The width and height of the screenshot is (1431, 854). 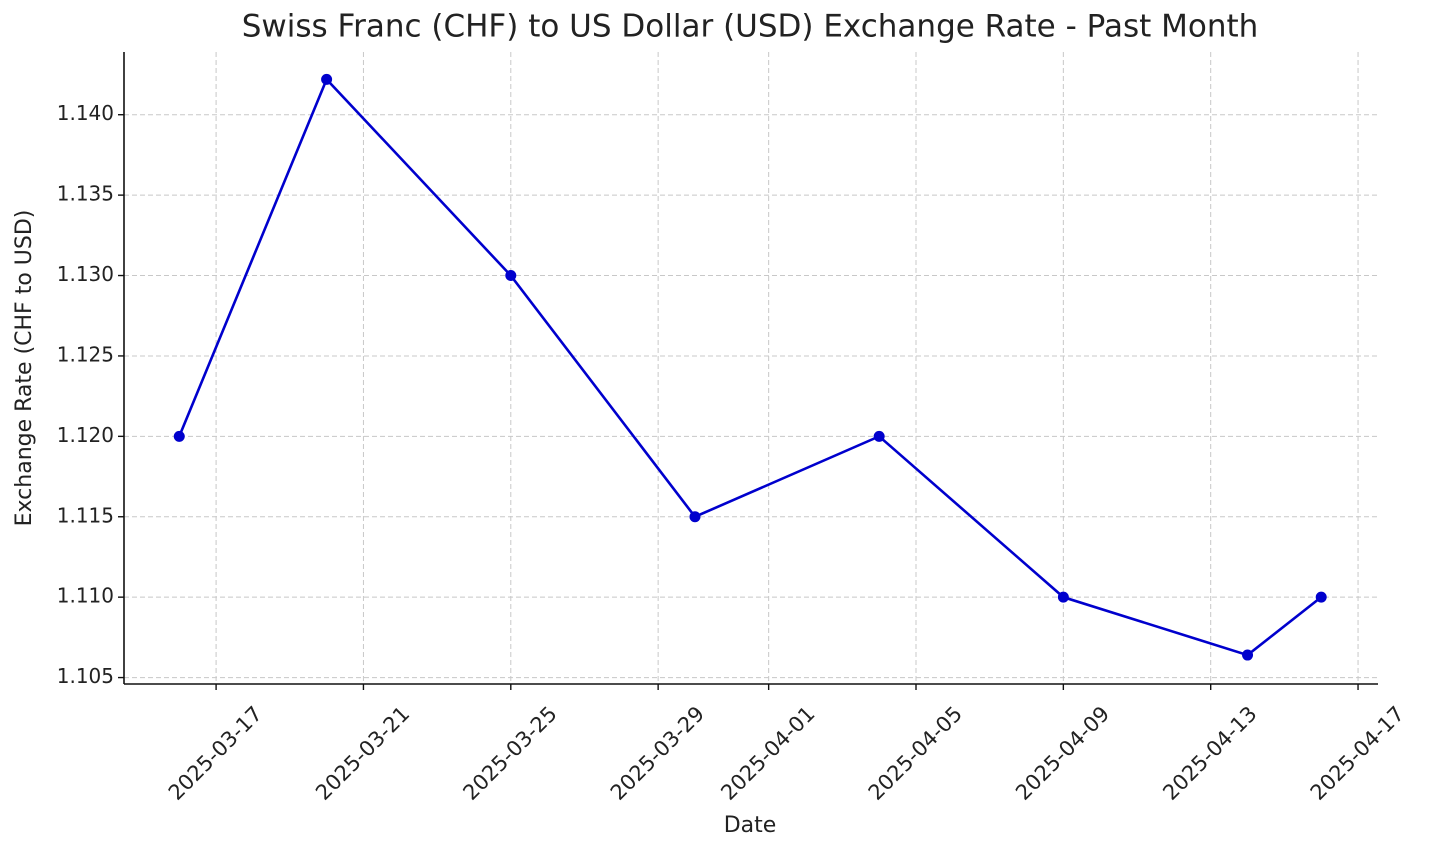 I want to click on y-tick-label: 1.130, so click(x=85, y=274).